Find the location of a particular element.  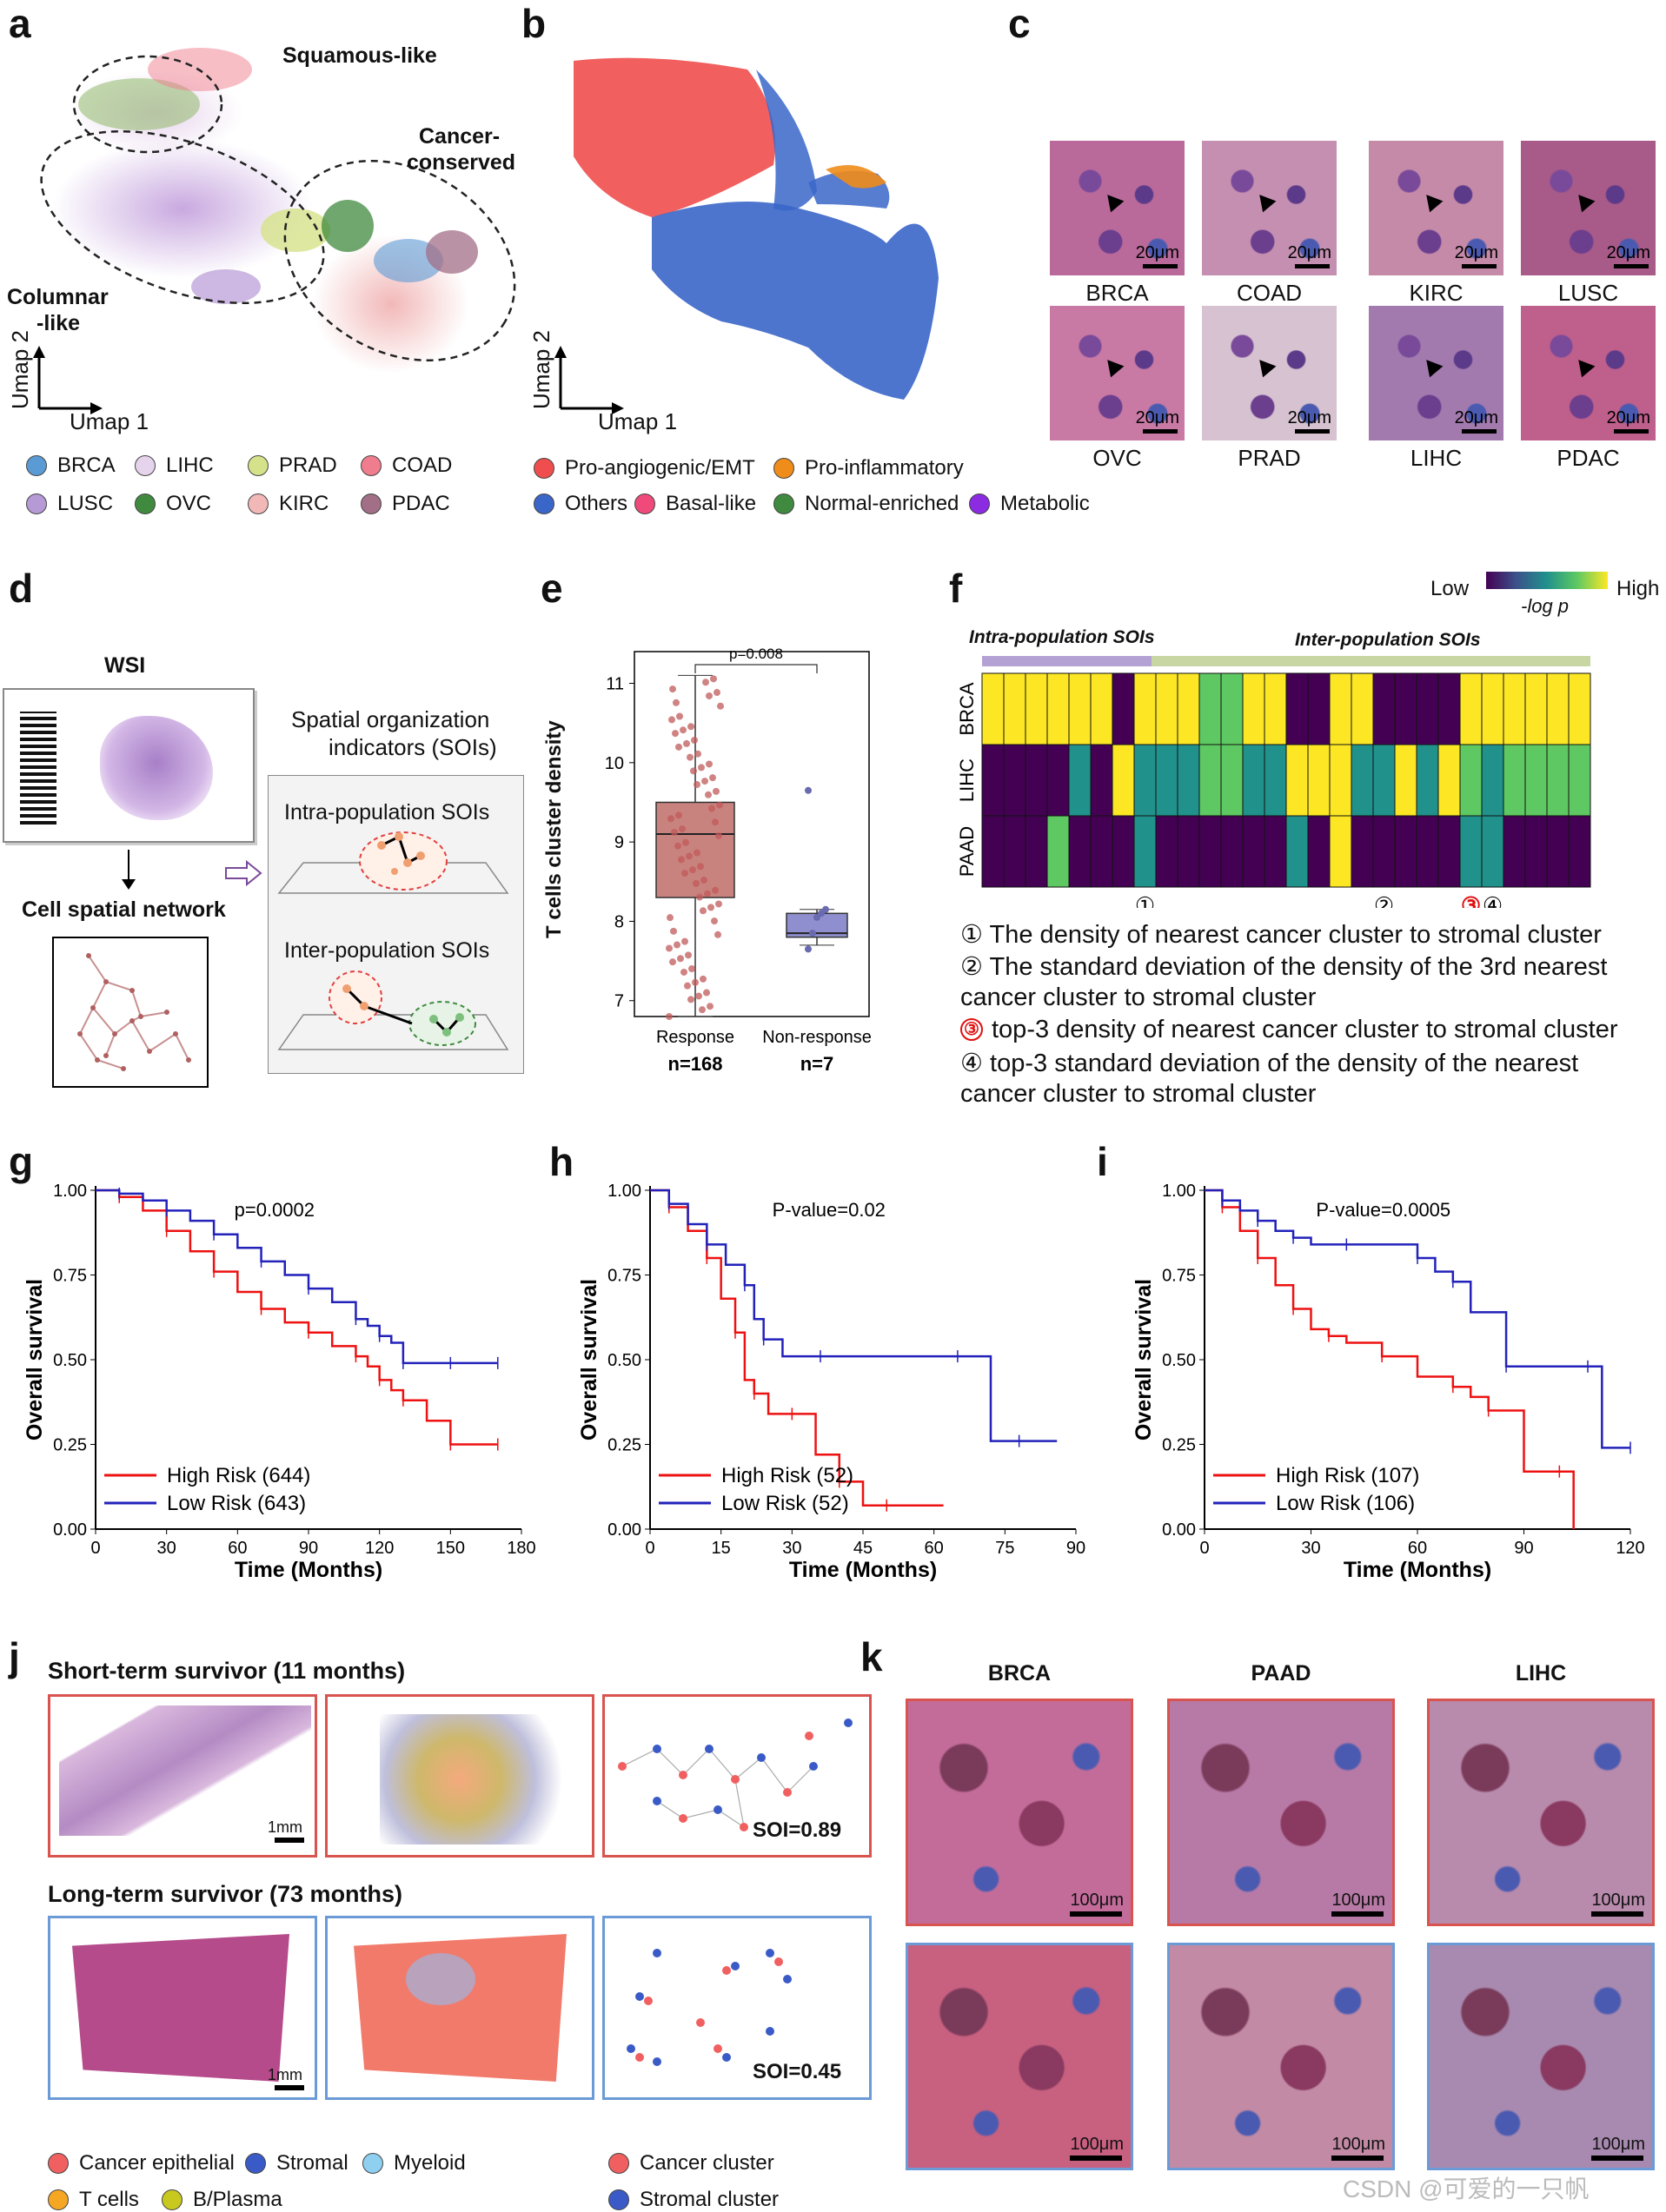

region-cancer-conserved is located at coordinates (399, 261).